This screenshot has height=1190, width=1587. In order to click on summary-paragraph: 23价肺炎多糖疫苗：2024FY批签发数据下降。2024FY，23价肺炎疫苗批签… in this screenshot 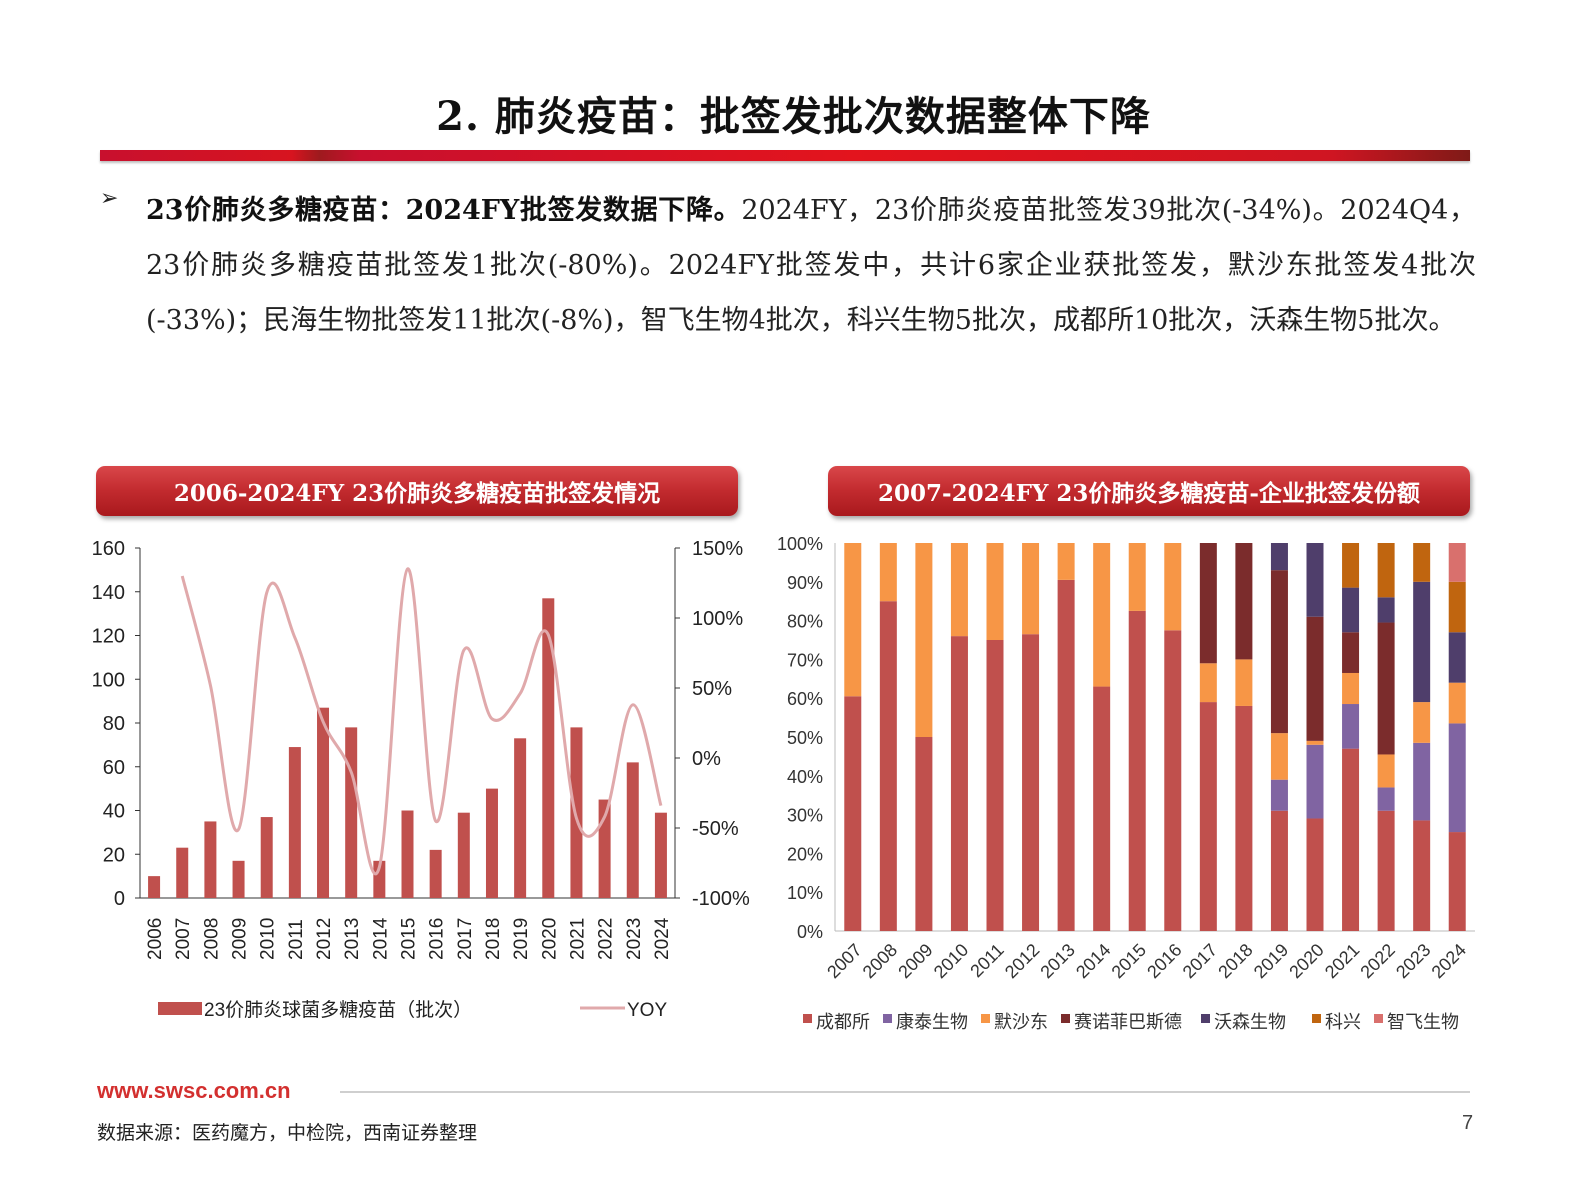, I will do `click(811, 265)`.